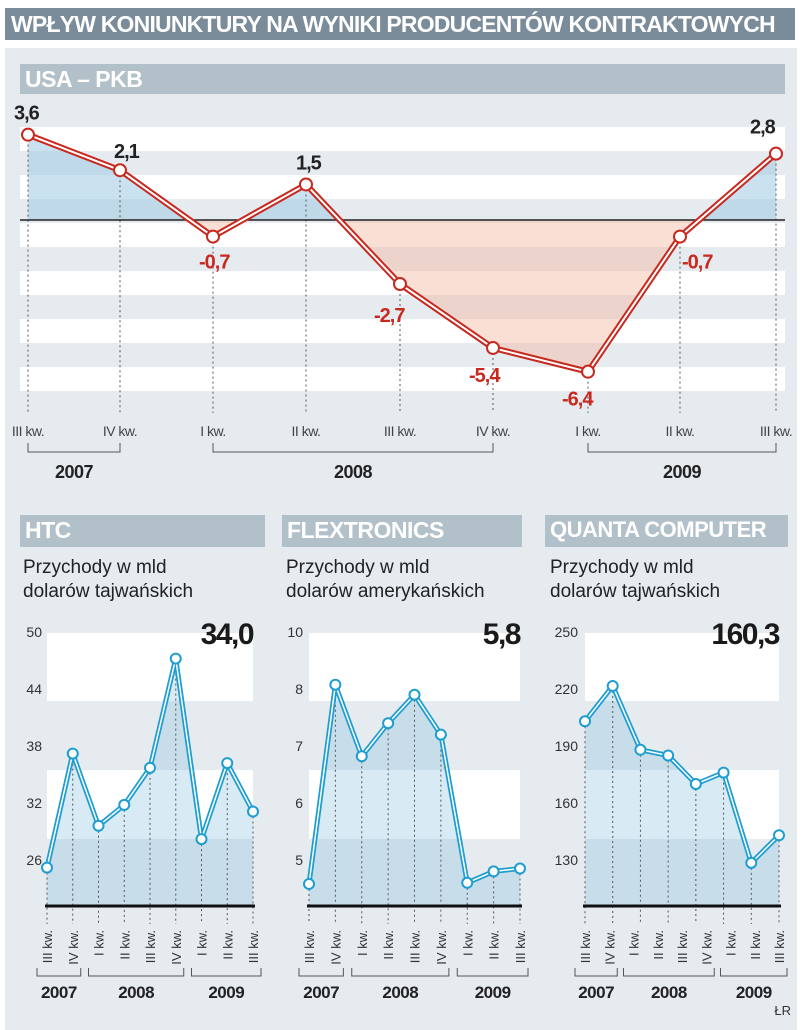 The height and width of the screenshot is (1030, 805). What do you see at coordinates (635, 580) in the screenshot?
I see `quanta-subtitle: Przychody w mld dolarów tajwańskich` at bounding box center [635, 580].